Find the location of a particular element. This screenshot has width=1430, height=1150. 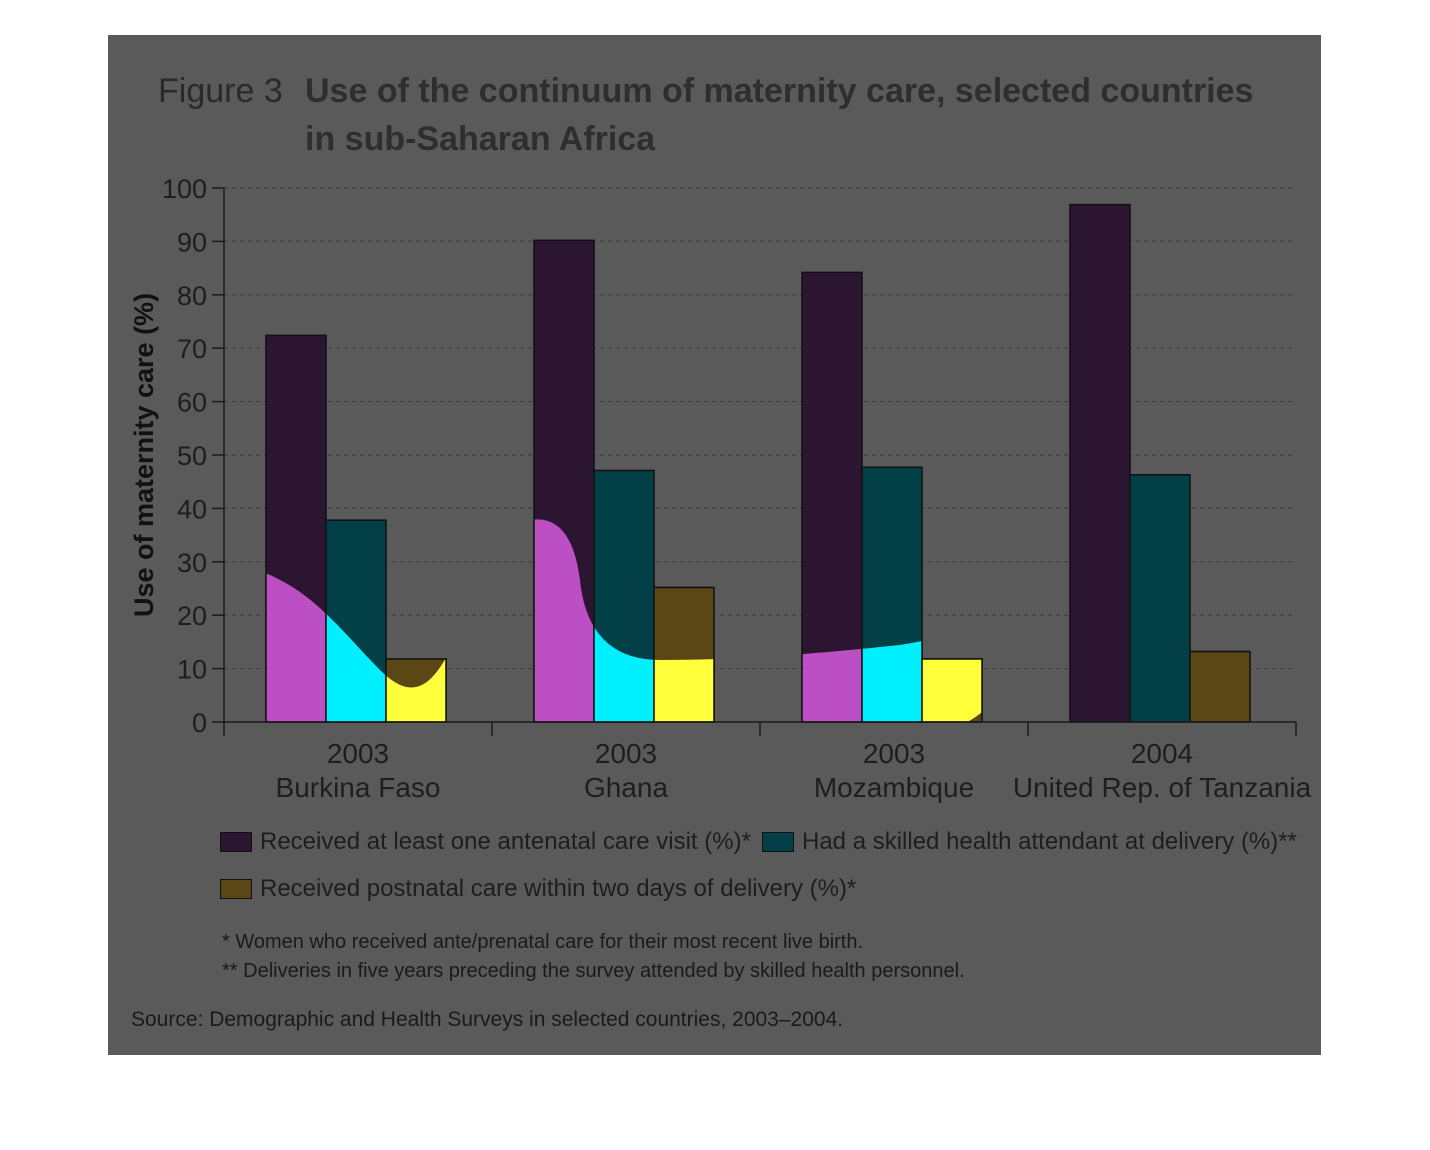

y-tick-label-100: 100 is located at coordinates (184, 189).